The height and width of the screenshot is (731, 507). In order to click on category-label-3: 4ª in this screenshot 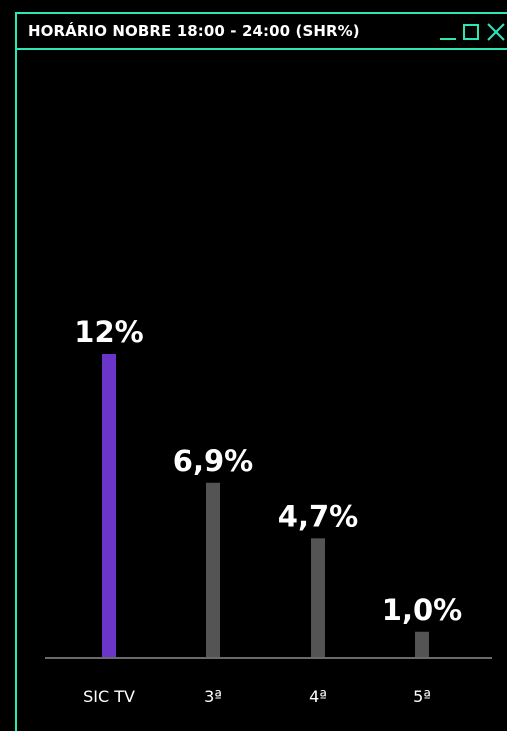, I will do `click(318, 696)`.